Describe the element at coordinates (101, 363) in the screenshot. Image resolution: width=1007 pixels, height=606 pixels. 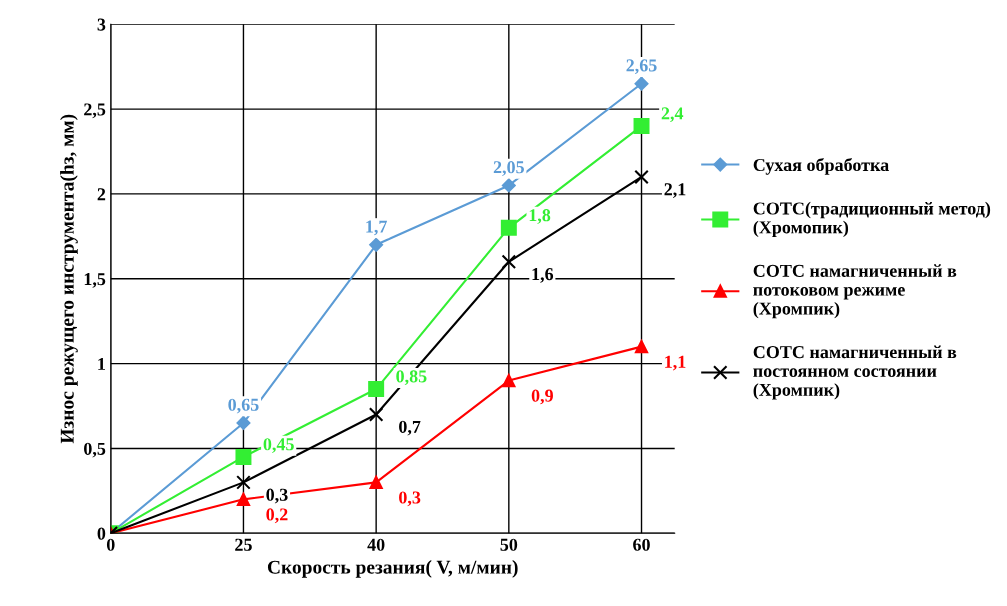
I see `y-tick-label: 1` at that location.